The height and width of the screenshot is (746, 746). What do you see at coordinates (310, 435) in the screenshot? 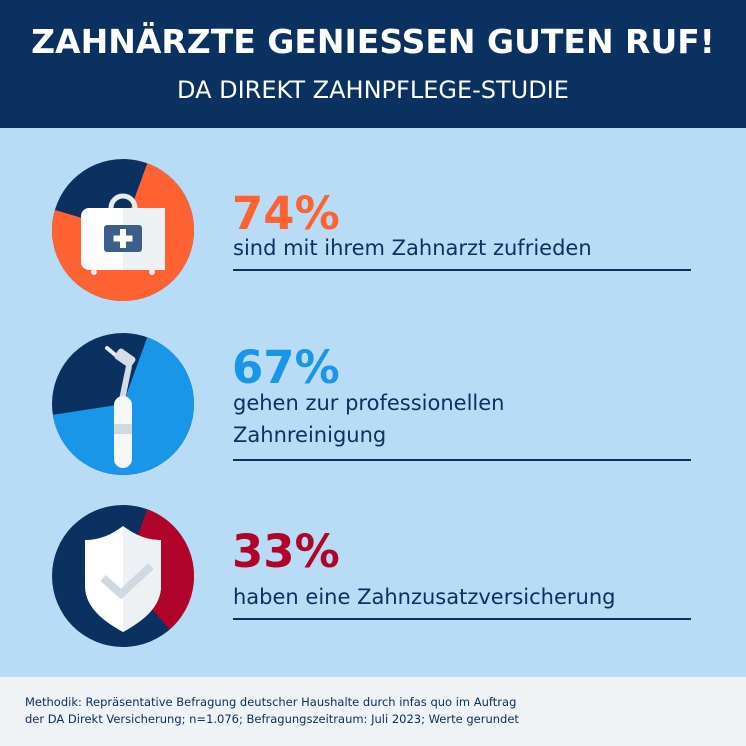
I see `stat-description-line: Zahnreinigung` at bounding box center [310, 435].